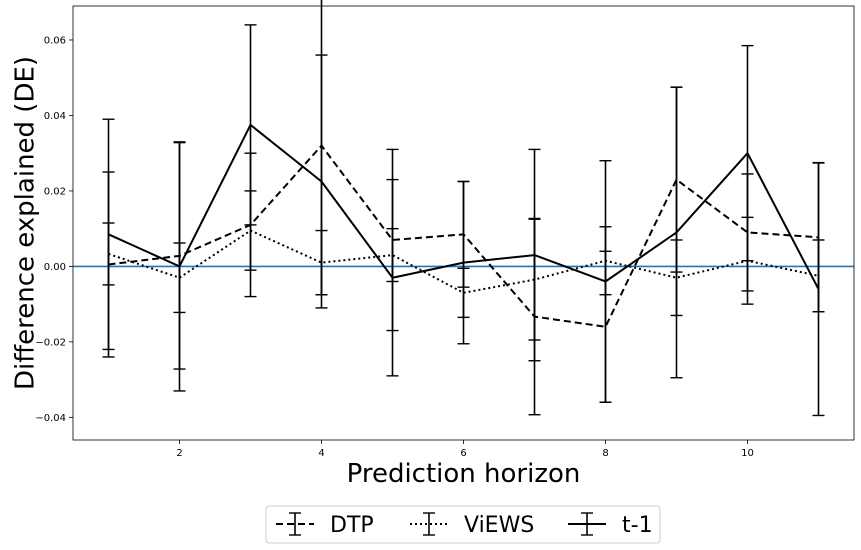 Image resolution: width=861 pixels, height=550 pixels. Describe the element at coordinates (50, 418) in the screenshot. I see `y-tick-label: −0.04` at that location.